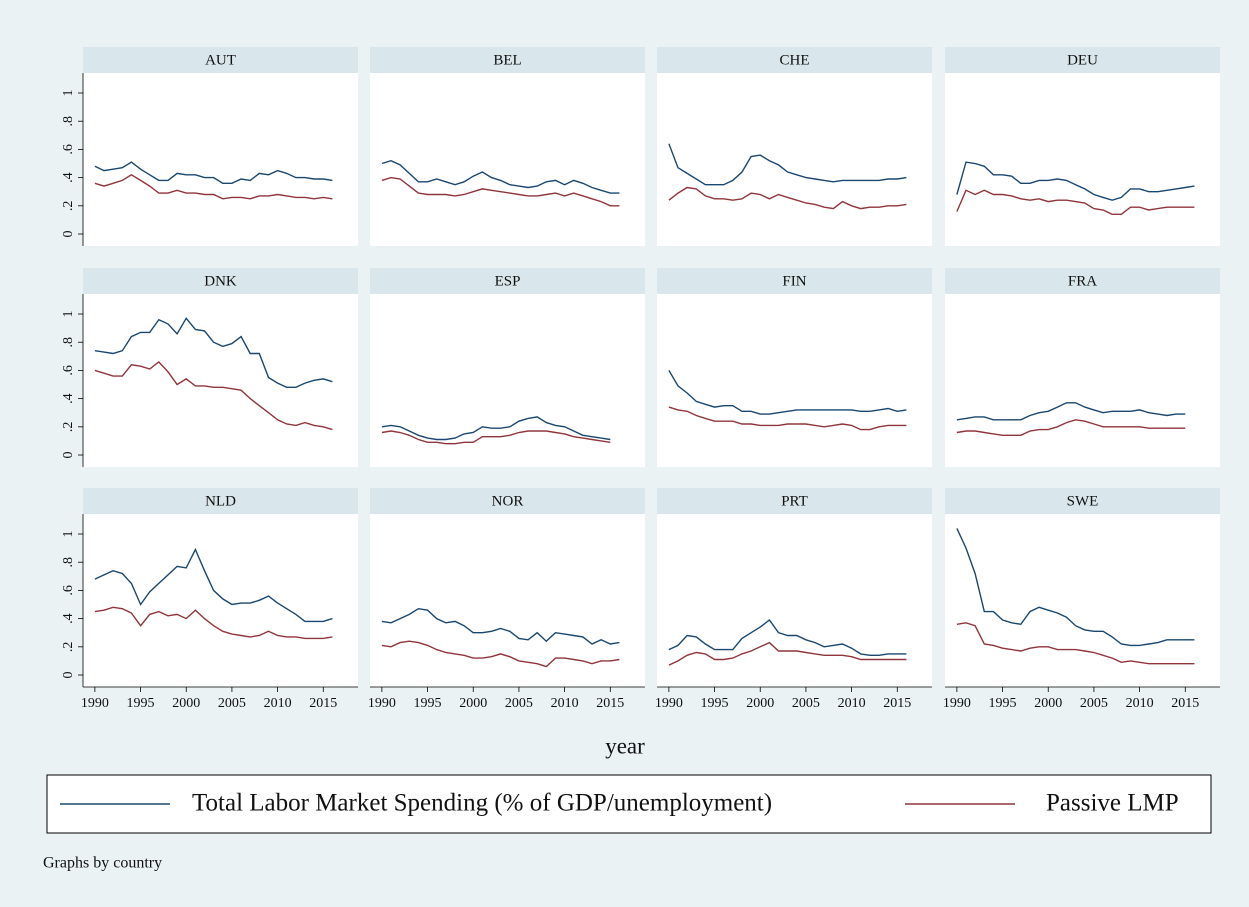 This screenshot has height=907, width=1249. I want to click on panel-title: BEL, so click(507, 60).